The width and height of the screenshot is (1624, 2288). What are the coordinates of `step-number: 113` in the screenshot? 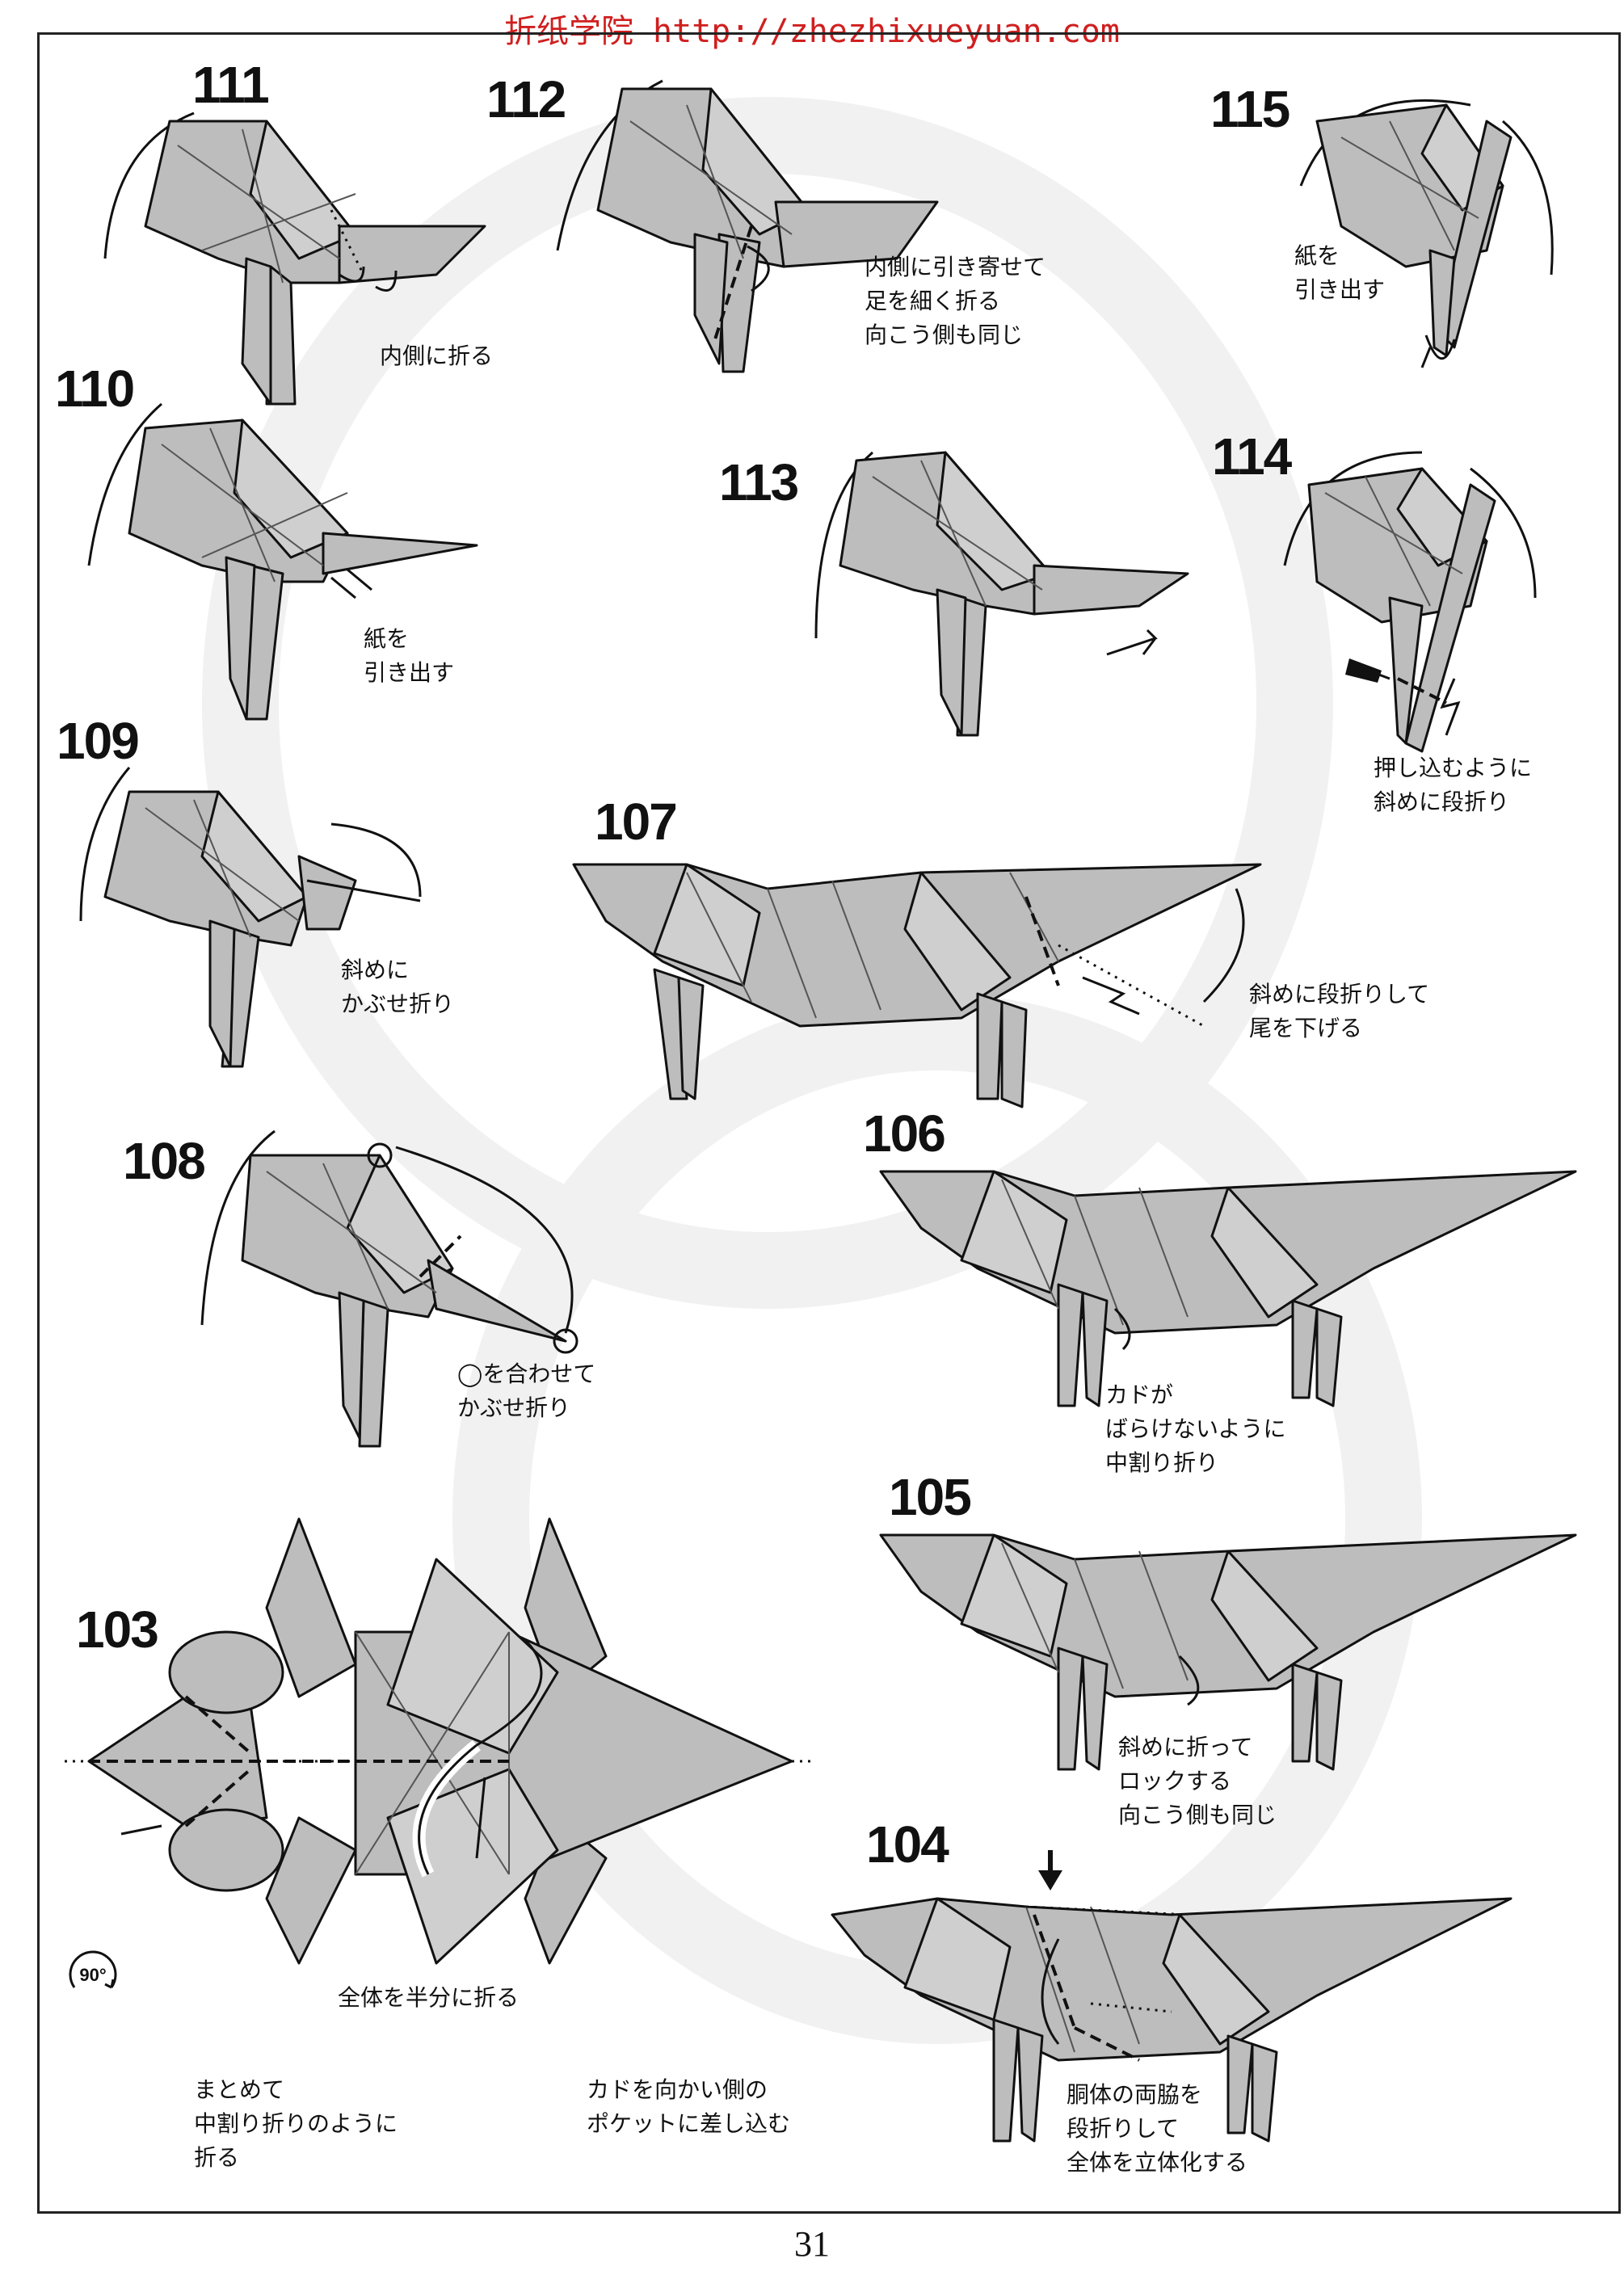 It's located at (759, 482).